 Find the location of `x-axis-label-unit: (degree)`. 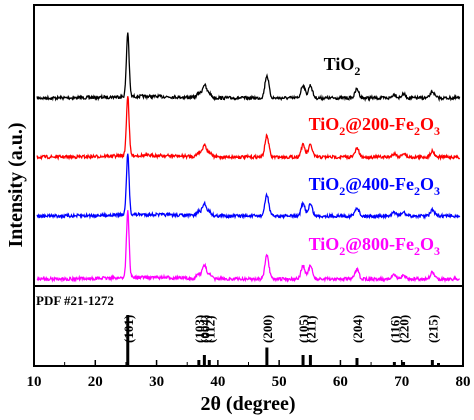

x-axis-label-unit: (degree) is located at coordinates (258, 404).